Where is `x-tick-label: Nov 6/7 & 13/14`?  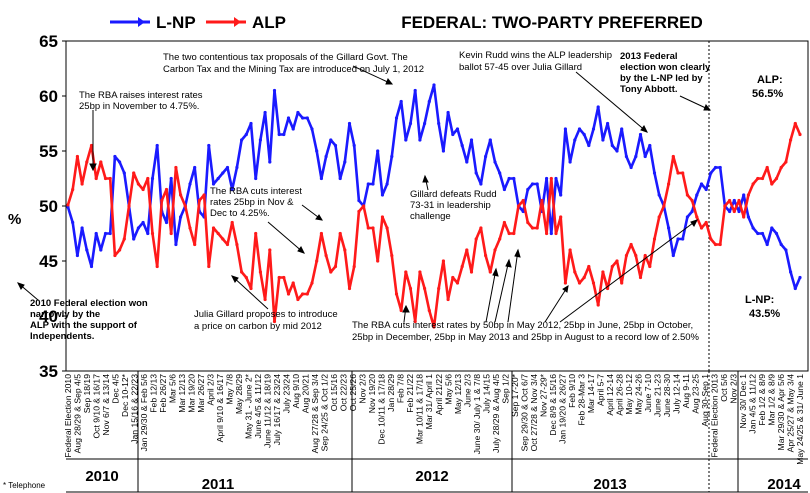 x-tick-label: Nov 6/7 & 13/14 is located at coordinates (106, 405).